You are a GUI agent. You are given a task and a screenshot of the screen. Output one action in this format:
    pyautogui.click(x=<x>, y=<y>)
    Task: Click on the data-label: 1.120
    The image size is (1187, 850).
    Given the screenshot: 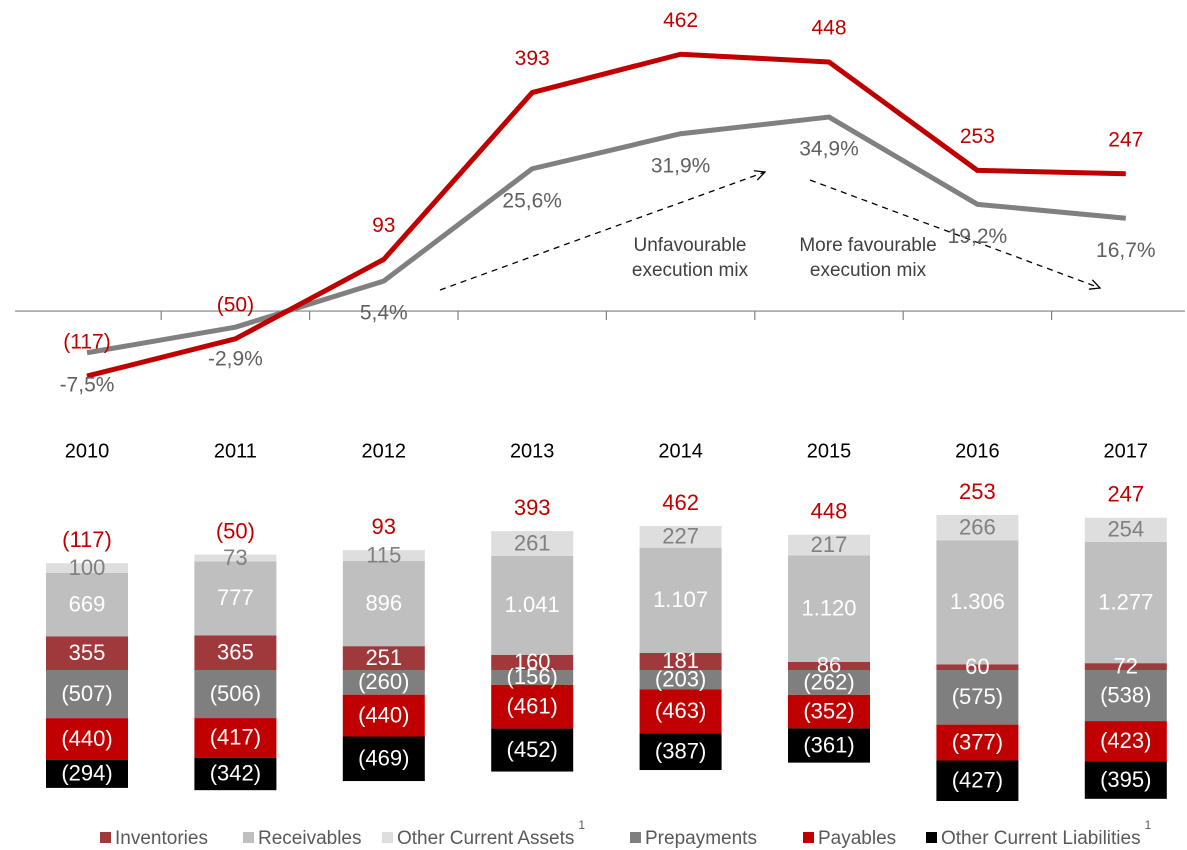 What is the action you would take?
    pyautogui.click(x=828, y=607)
    